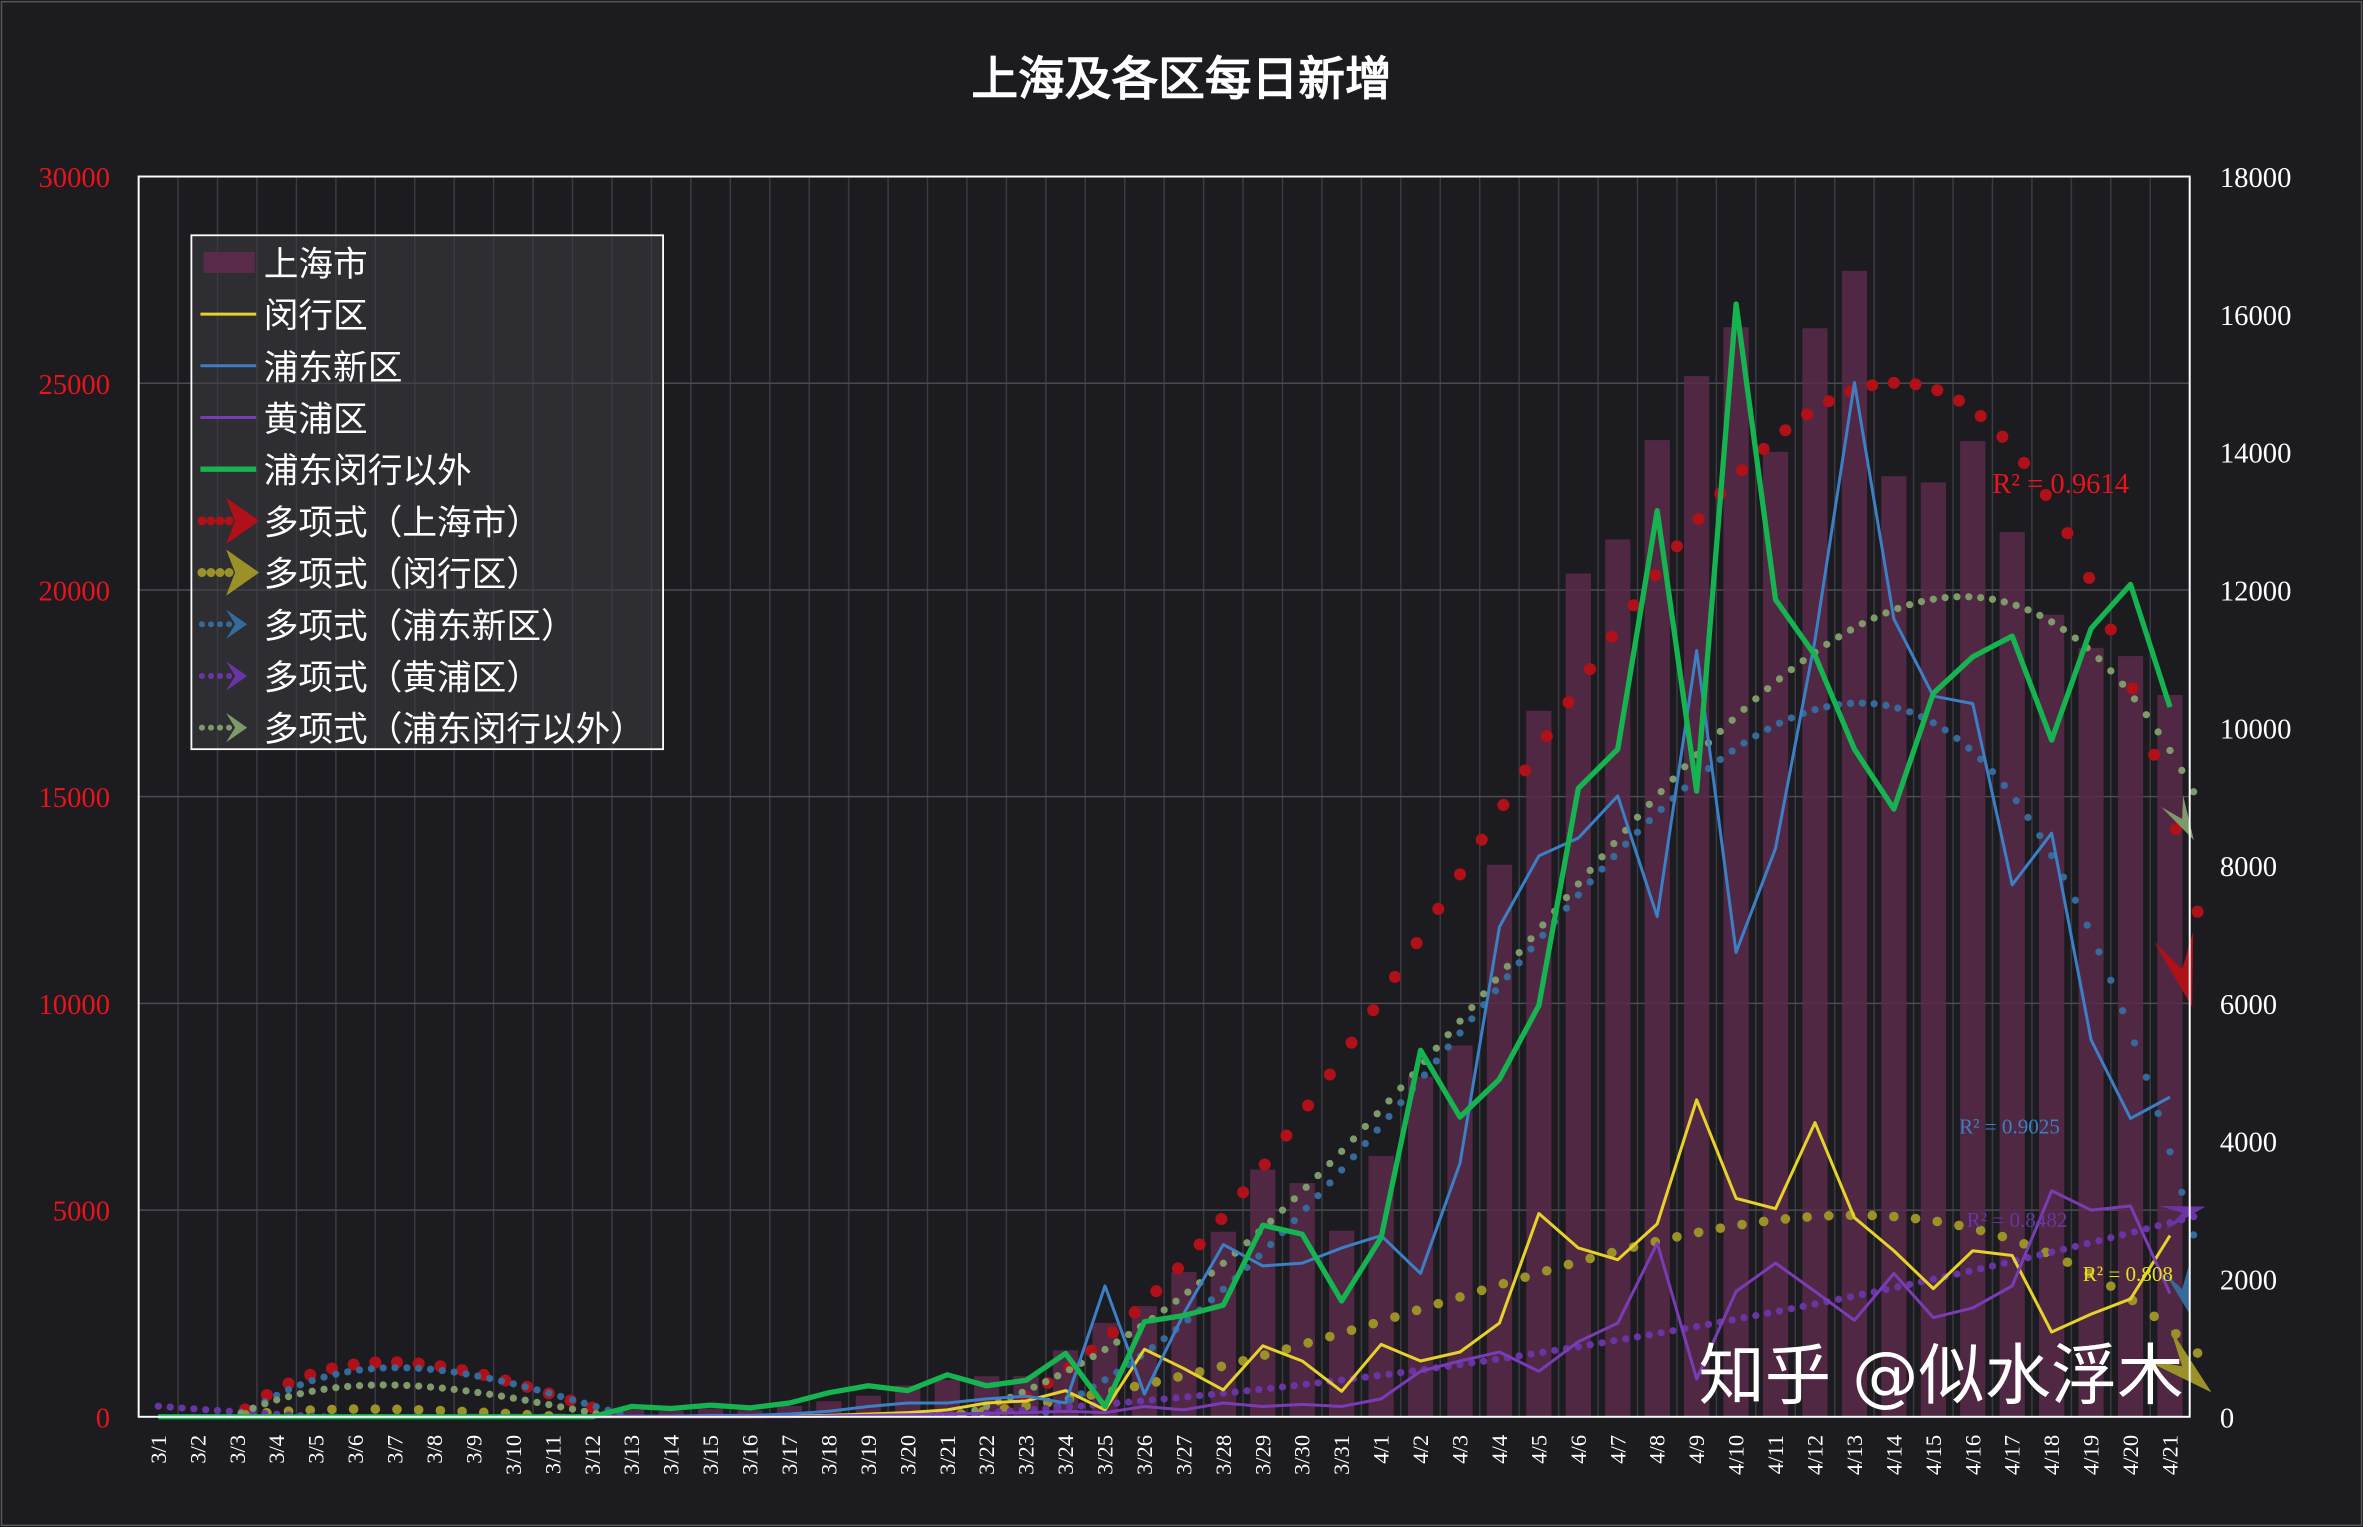 Image resolution: width=2363 pixels, height=1527 pixels. Describe the element at coordinates (1499, 1449) in the screenshot. I see `x-tick-label: 4/4` at that location.